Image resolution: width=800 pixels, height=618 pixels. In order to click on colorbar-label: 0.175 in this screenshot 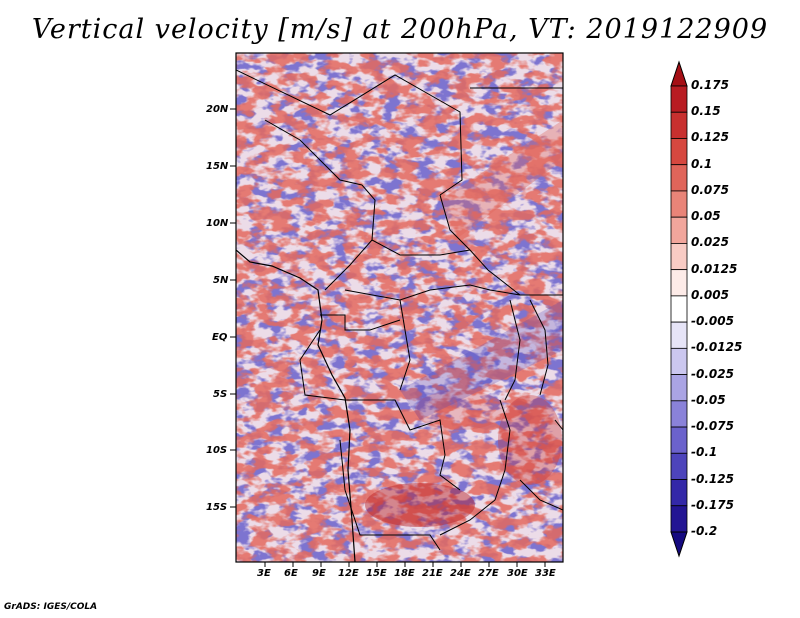, I will do `click(710, 85)`.